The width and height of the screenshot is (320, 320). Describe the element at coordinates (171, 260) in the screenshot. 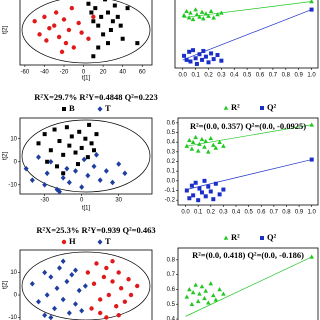

I see `y-tick-label: 0.8` at that location.